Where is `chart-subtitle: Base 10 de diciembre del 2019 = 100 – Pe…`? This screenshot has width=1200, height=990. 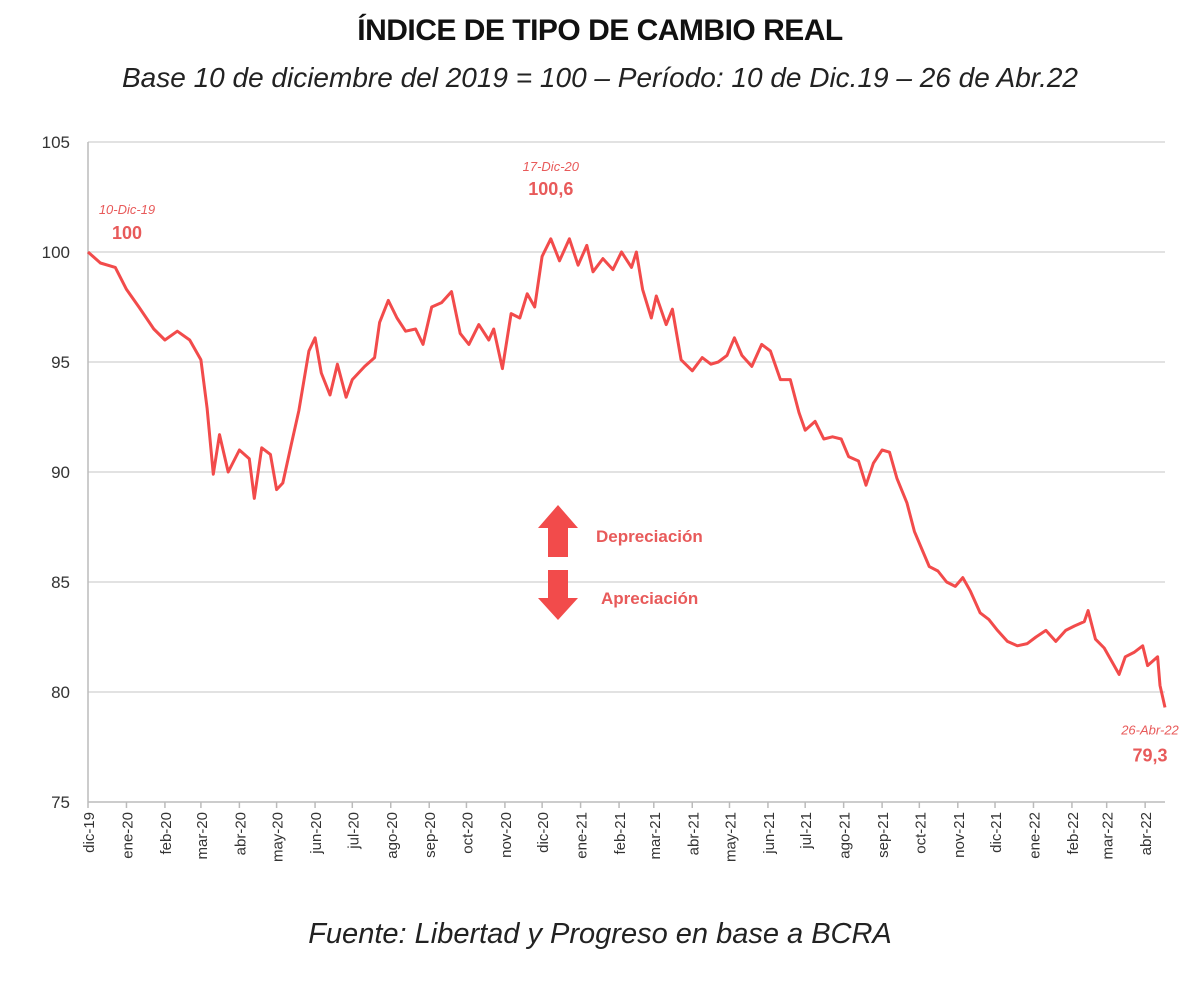 chart-subtitle: Base 10 de diciembre del 2019 = 100 – Pe… is located at coordinates (600, 77).